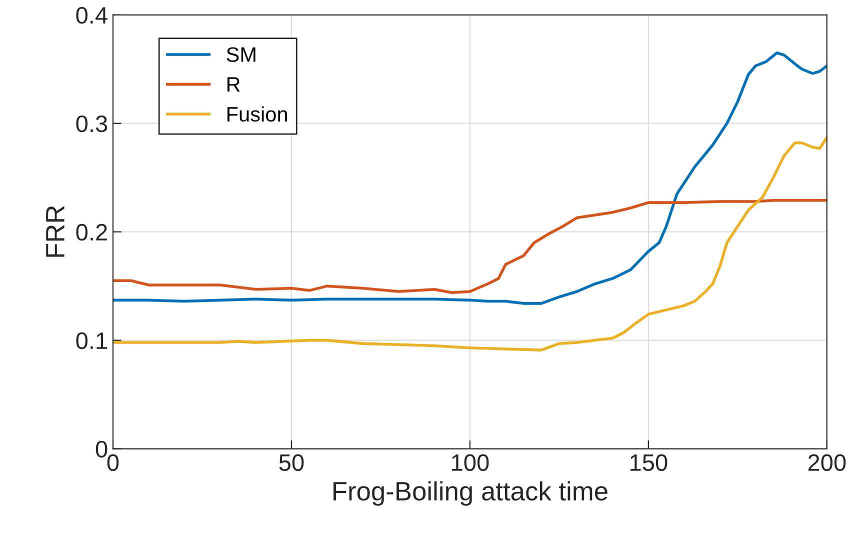 The image size is (856, 552). Describe the element at coordinates (233, 84) in the screenshot. I see `legend-label: R` at that location.